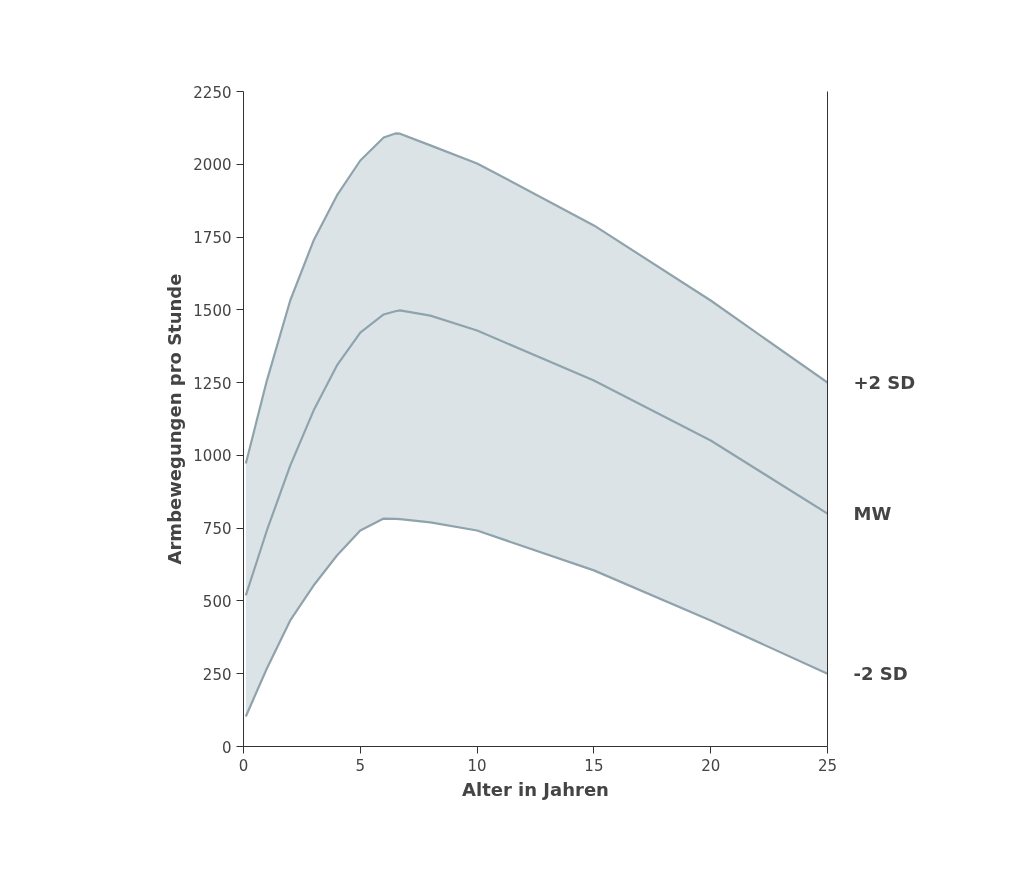 The height and width of the screenshot is (893, 1009). I want to click on y-tick-label: 1000, so click(212, 456).